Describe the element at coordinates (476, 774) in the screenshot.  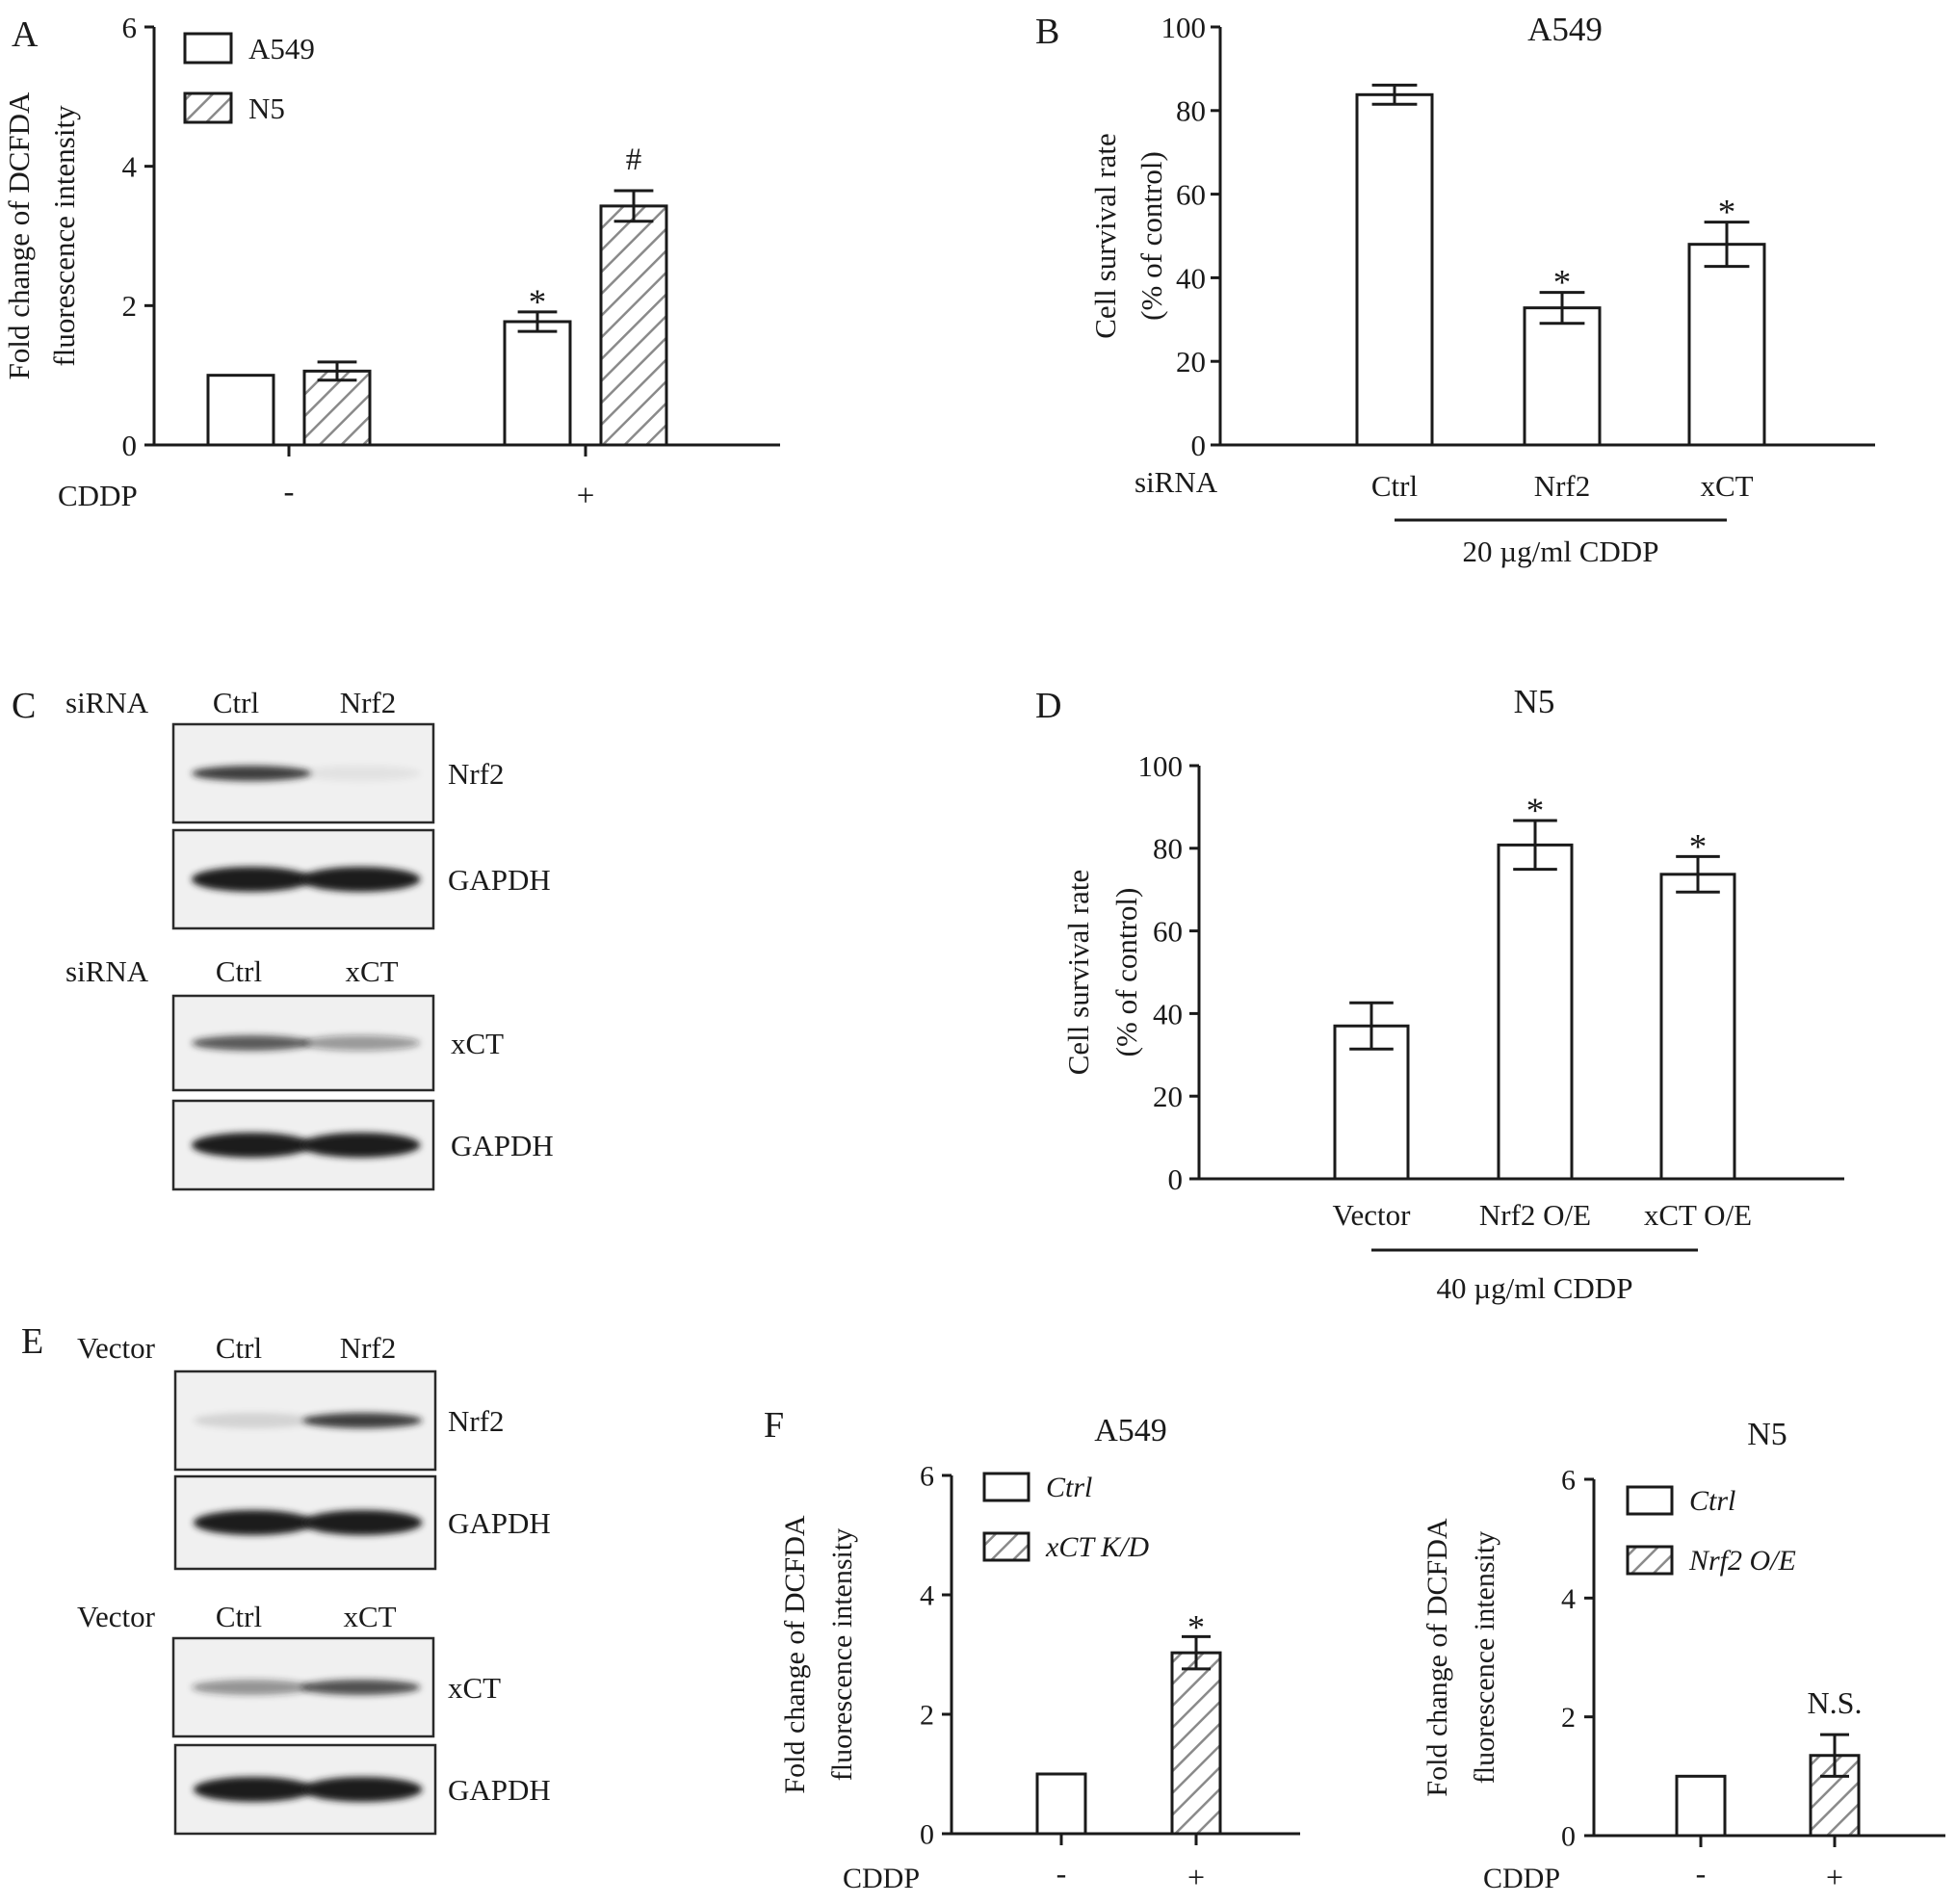
I see `blot-band-label: Nrf2` at that location.